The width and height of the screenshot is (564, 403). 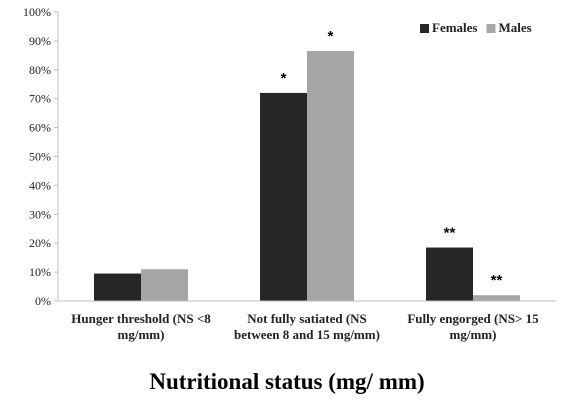 I want to click on y-axis: 0% 10% 20% 30% 40% 50% 60% 70% 80% 90% 100%, so click(x=40, y=156).